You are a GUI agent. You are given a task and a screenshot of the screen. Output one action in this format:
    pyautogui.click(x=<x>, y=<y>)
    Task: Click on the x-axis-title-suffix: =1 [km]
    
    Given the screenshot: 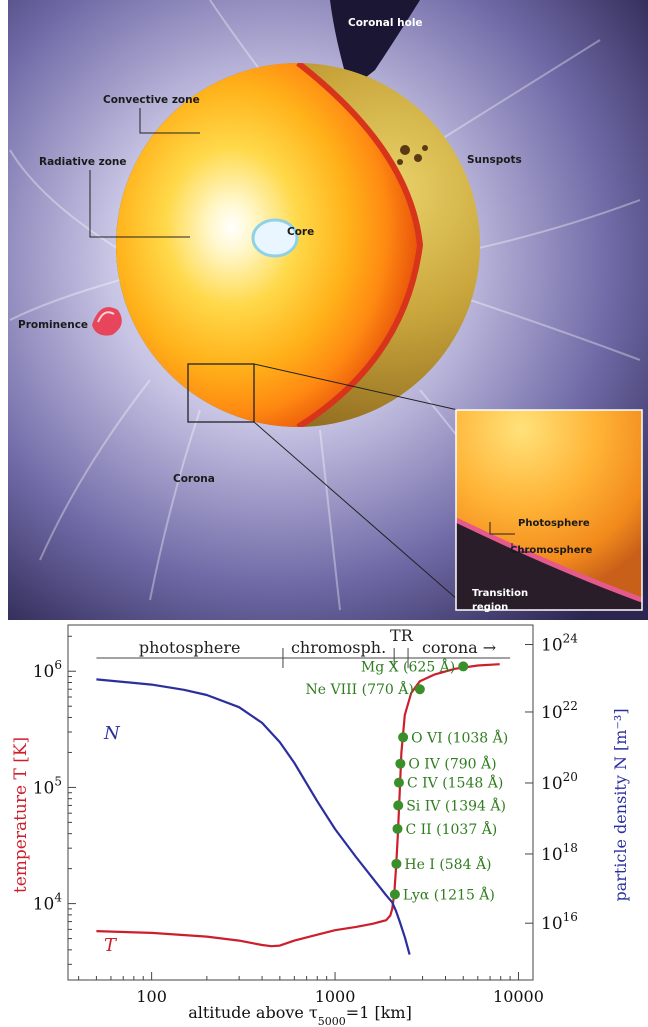 What is the action you would take?
    pyautogui.click(x=379, y=1012)
    